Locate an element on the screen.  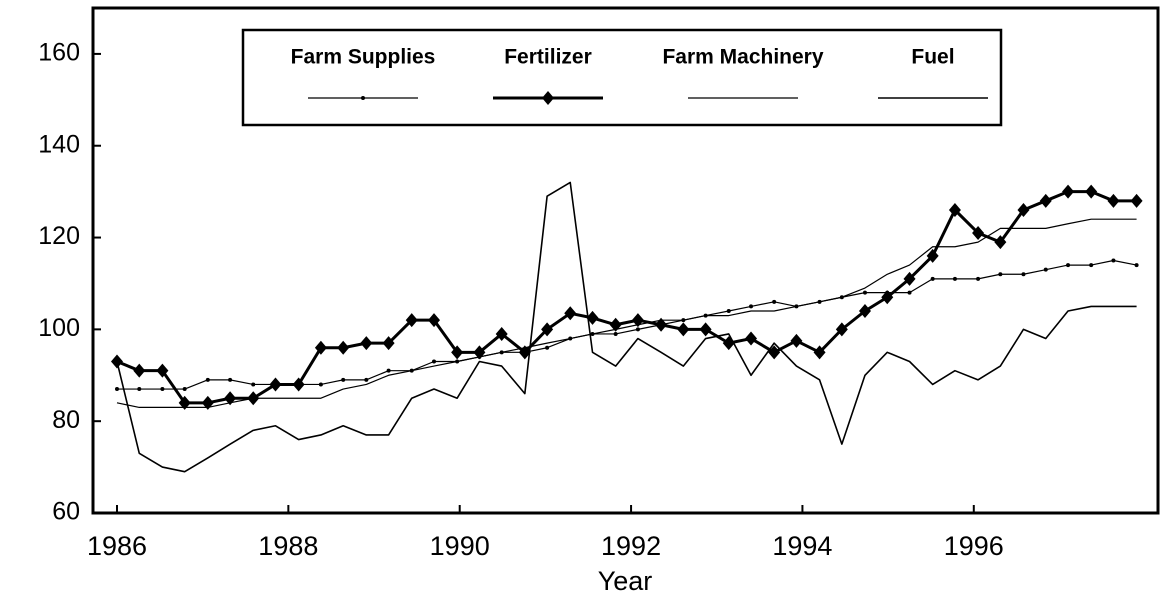
y-tick-label: 140 is located at coordinates (59, 144).